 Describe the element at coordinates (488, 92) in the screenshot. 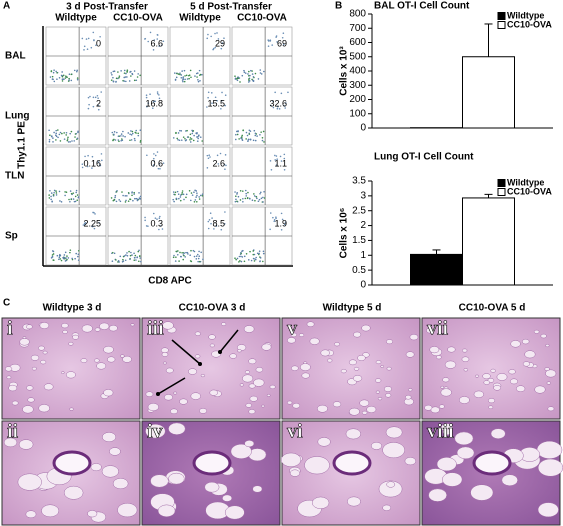

I see `bar` at that location.